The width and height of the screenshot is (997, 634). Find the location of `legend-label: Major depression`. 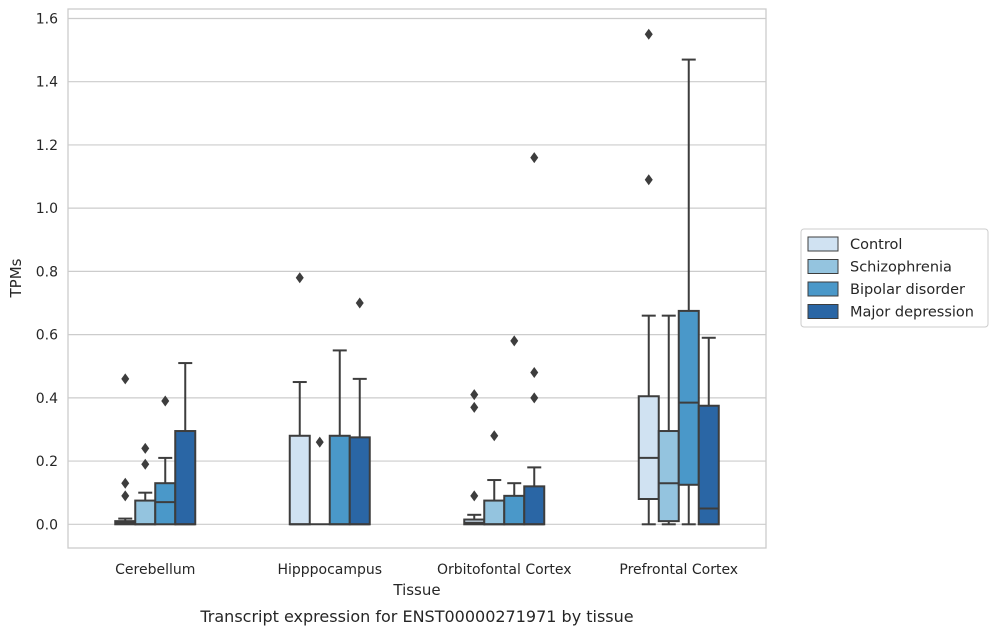

legend-label: Major depression is located at coordinates (912, 313).